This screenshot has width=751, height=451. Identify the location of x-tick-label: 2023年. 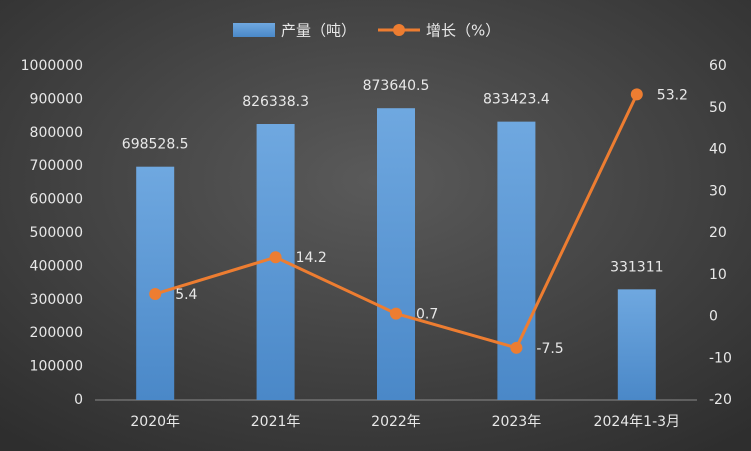
(517, 422).